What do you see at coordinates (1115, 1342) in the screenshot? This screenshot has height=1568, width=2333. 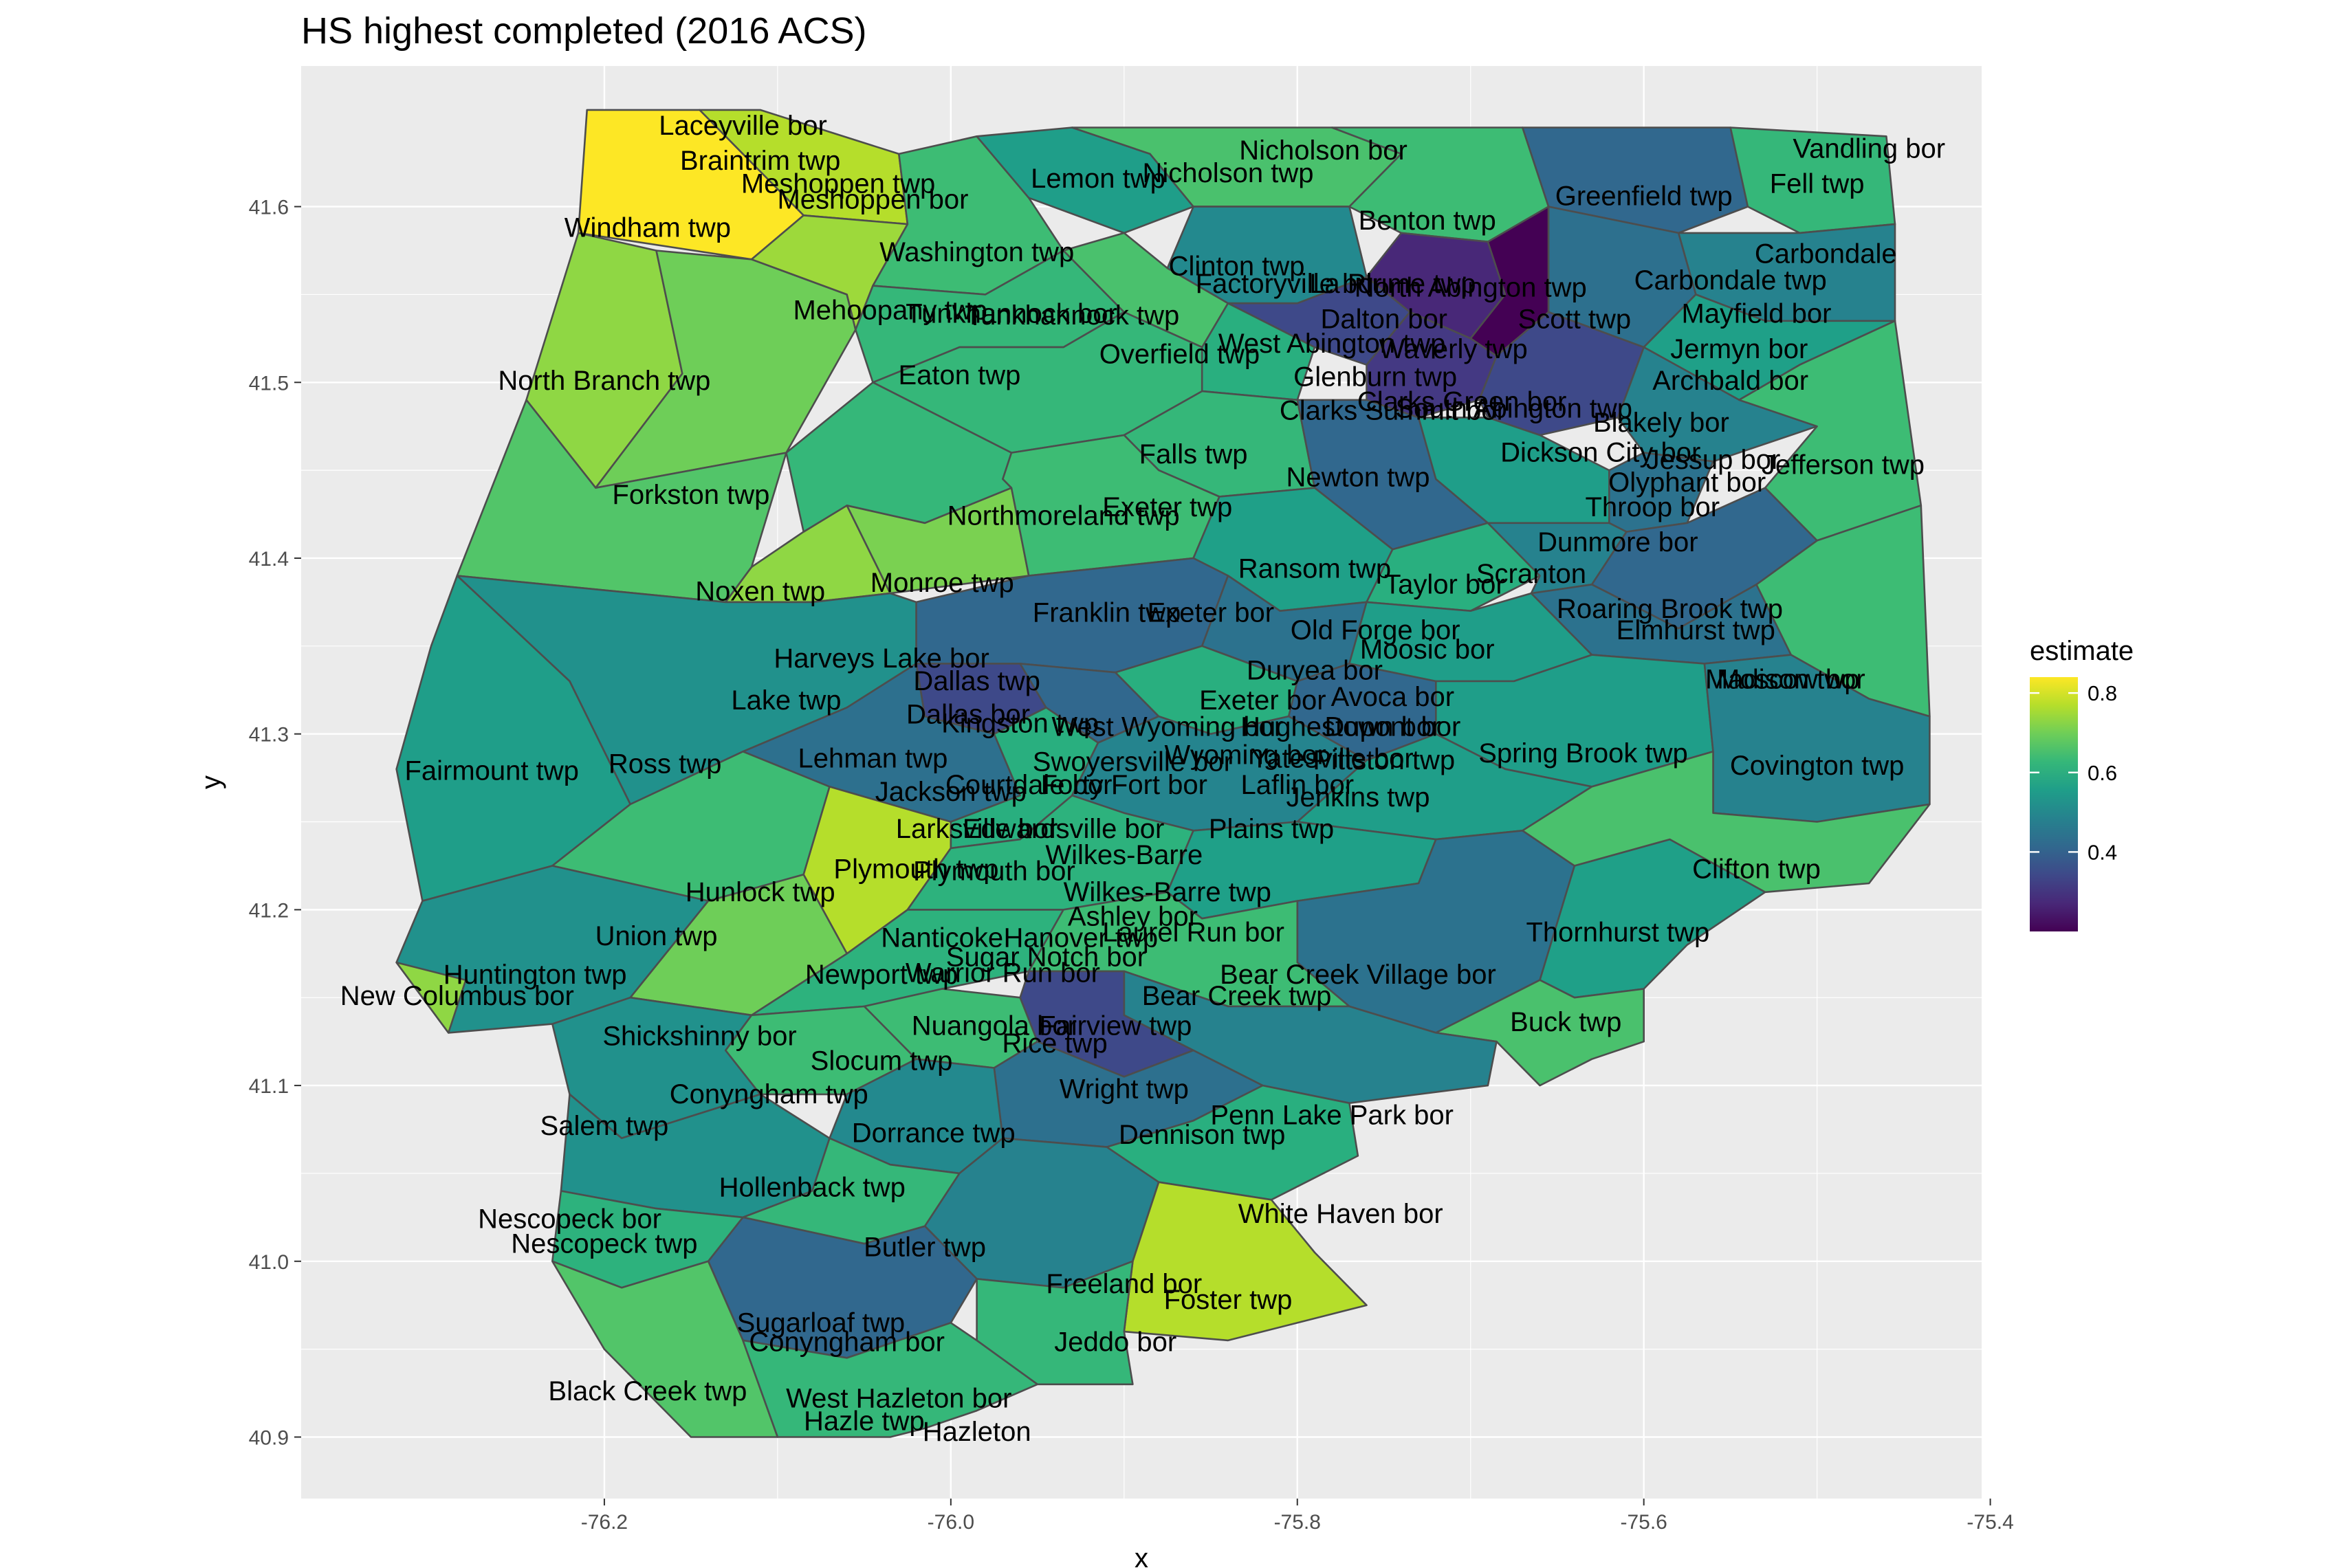 I see `place-label: Jeddo bor` at bounding box center [1115, 1342].